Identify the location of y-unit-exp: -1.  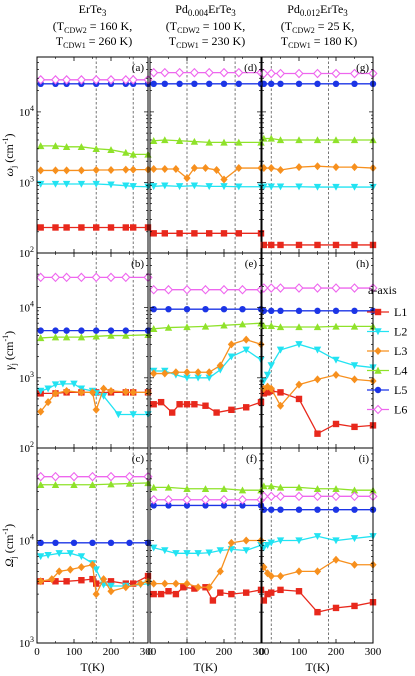
(5, 531).